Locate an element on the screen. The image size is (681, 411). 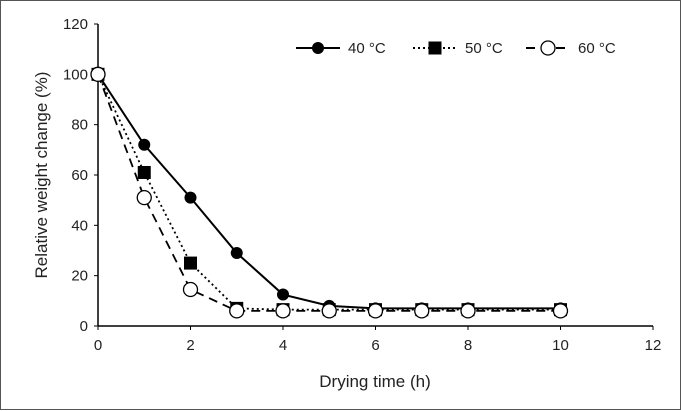
x-tick-label: 10 is located at coordinates (560, 345).